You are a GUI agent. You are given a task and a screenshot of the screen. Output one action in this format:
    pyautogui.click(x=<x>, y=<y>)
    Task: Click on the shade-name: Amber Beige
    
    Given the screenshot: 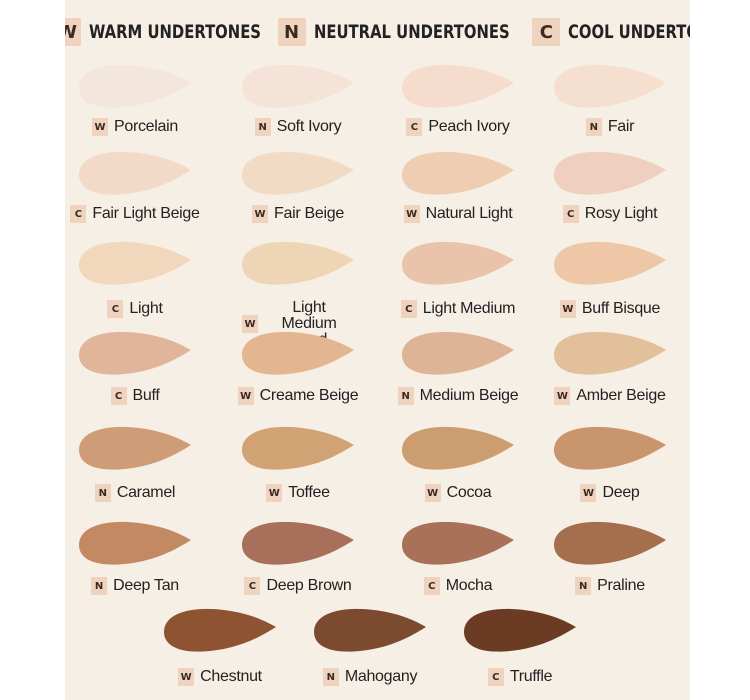 What is the action you would take?
    pyautogui.click(x=621, y=395)
    